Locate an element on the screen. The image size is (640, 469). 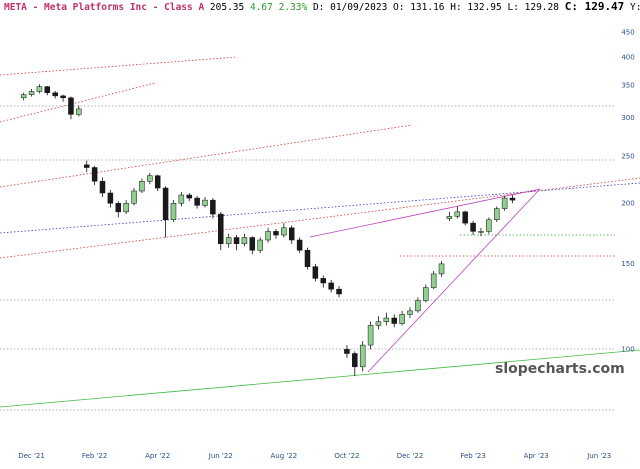
x-tick-label: Jun '23 is located at coordinates (598, 456).